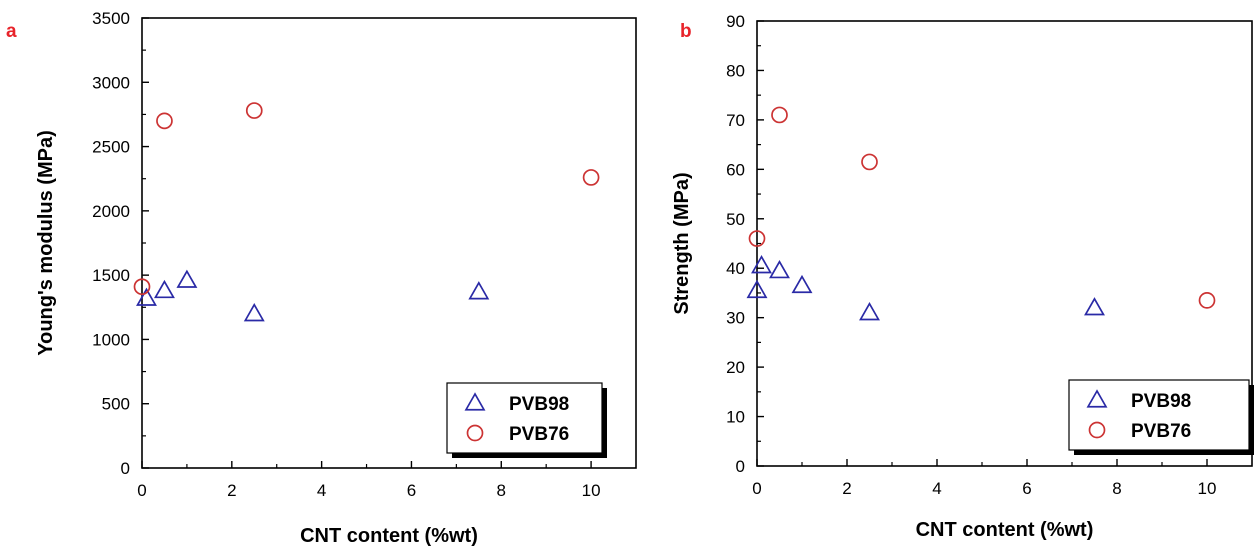 The image size is (1258, 551). Describe the element at coordinates (11, 31) in the screenshot. I see `panel-letter: a` at that location.